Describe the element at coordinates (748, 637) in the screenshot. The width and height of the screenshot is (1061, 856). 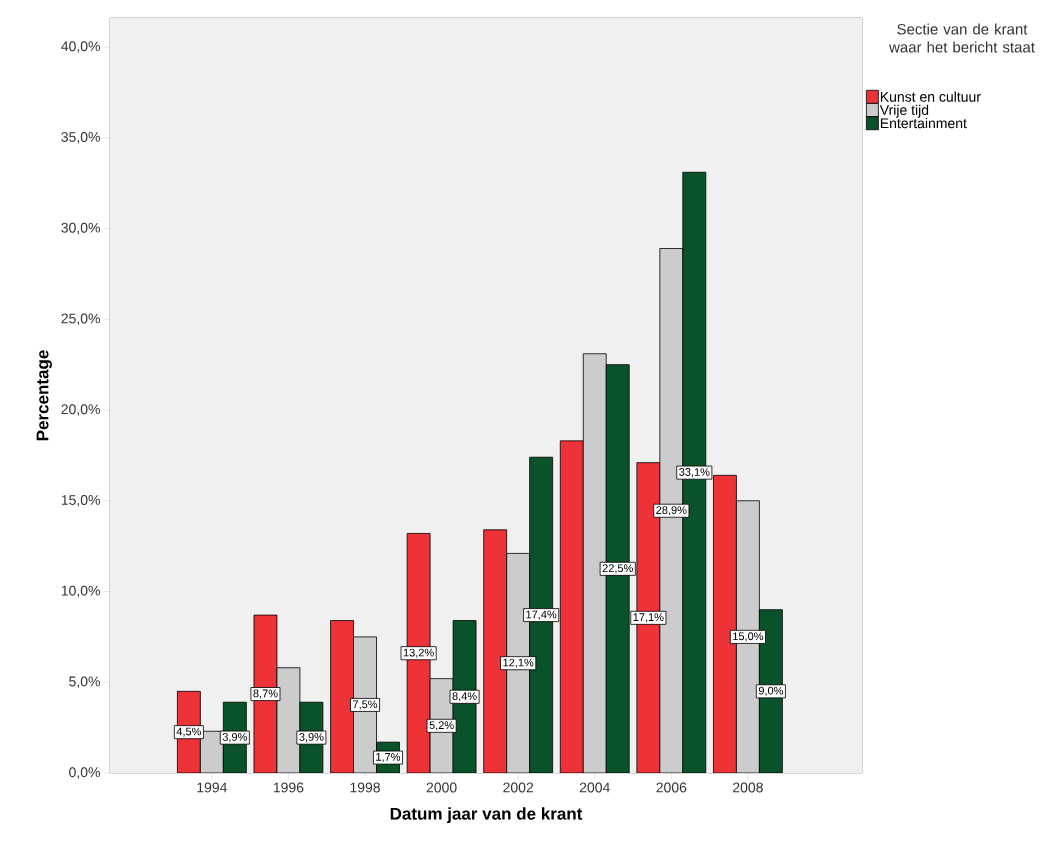
I see `data-label: 15,0%` at that location.